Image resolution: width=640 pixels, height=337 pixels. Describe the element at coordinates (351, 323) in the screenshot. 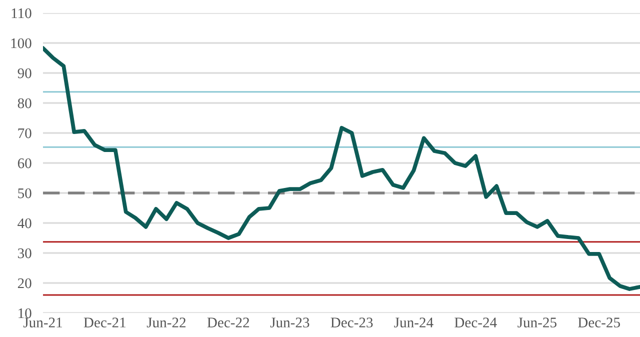

I see `x-tick-label: Dec-23` at that location.